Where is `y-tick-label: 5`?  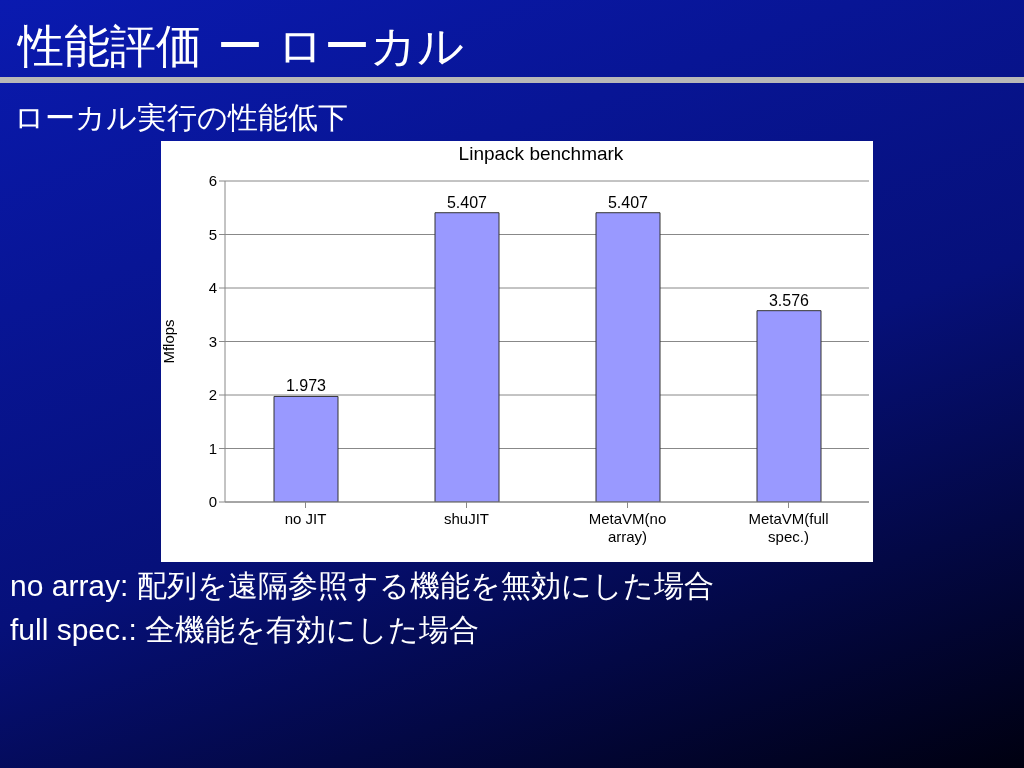 y-tick-label: 5 is located at coordinates (212, 234).